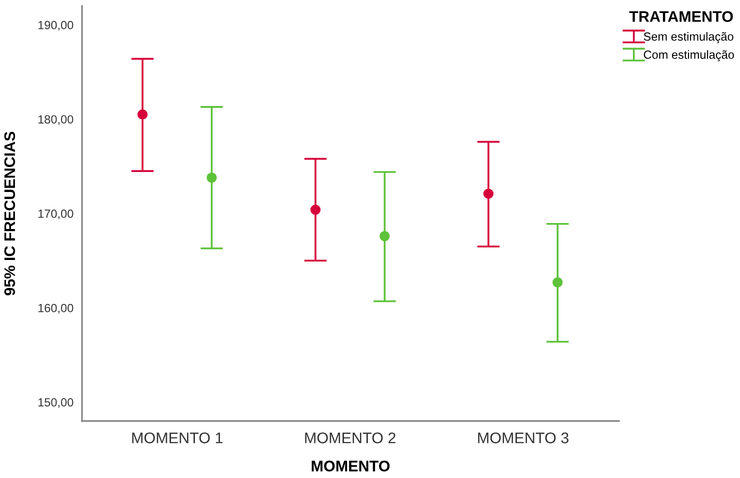 This screenshot has width=740, height=478. What do you see at coordinates (523, 438) in the screenshot?
I see `x-tick-label: MOMENTO 3` at bounding box center [523, 438].